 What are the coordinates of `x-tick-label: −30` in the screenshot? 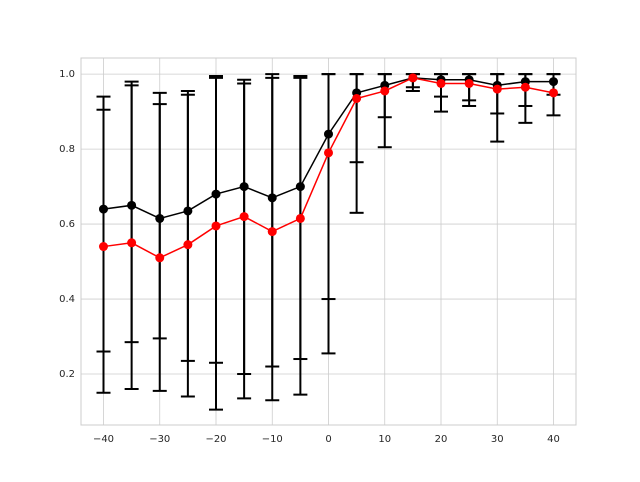 It's located at (159, 439).